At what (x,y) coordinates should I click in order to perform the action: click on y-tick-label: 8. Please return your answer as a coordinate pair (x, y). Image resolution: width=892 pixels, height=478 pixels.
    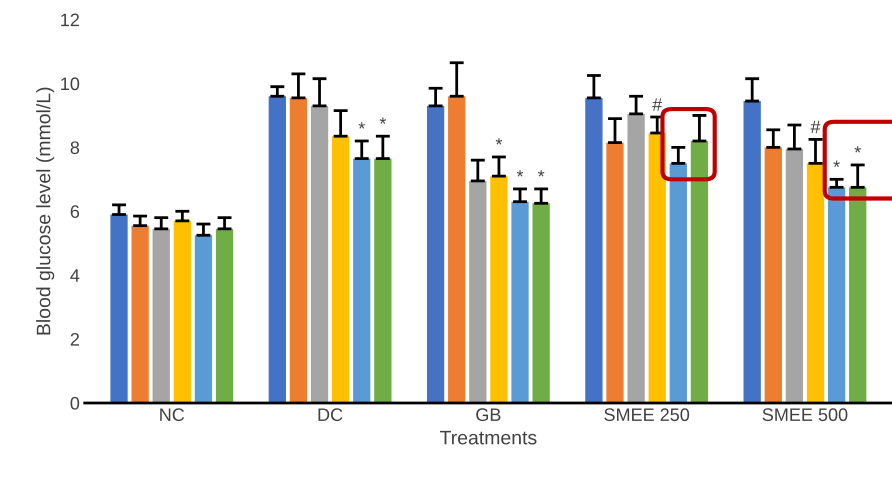
    Looking at the image, I should click on (75, 147).